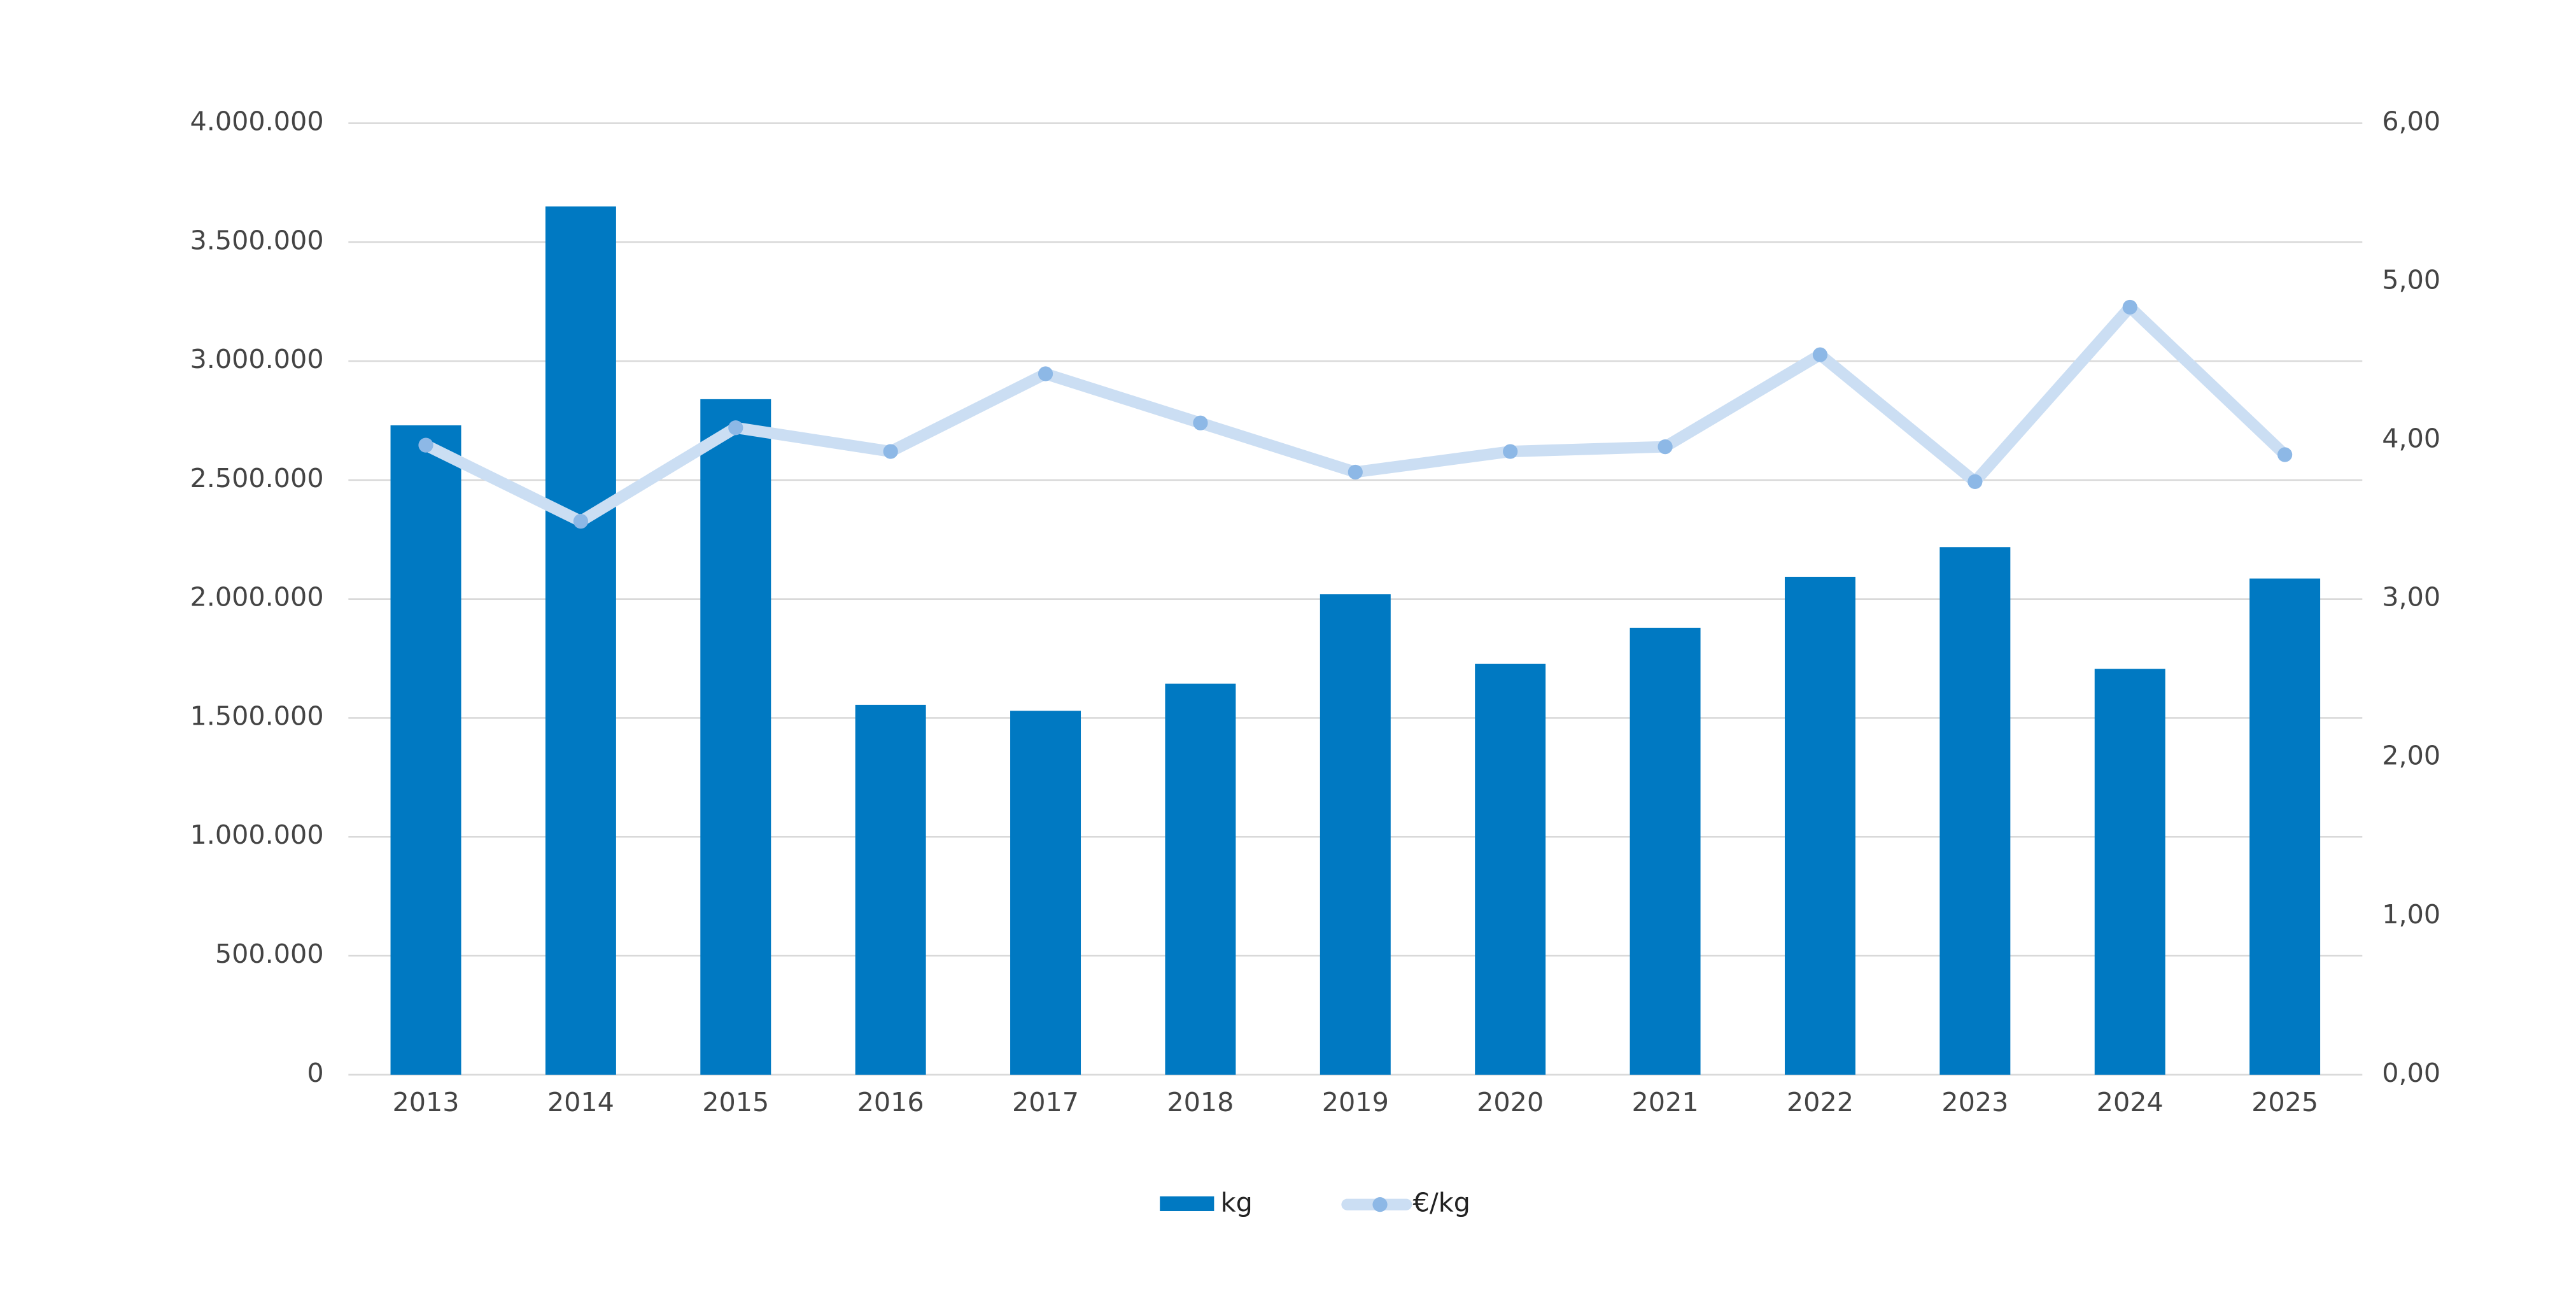 The image size is (2576, 1313). Describe the element at coordinates (2411, 280) in the screenshot. I see `y2-tick-label: 5,00` at that location.